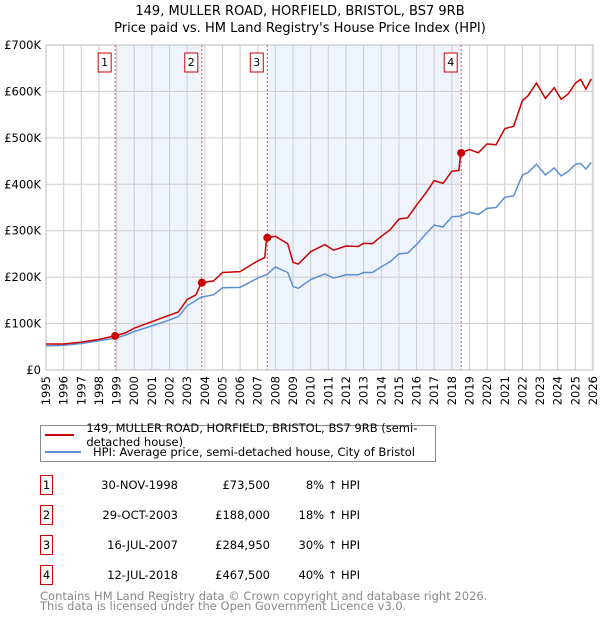 The width and height of the screenshot is (600, 620). What do you see at coordinates (575, 390) in the screenshot?
I see `x-tick-label: 2025` at bounding box center [575, 390].